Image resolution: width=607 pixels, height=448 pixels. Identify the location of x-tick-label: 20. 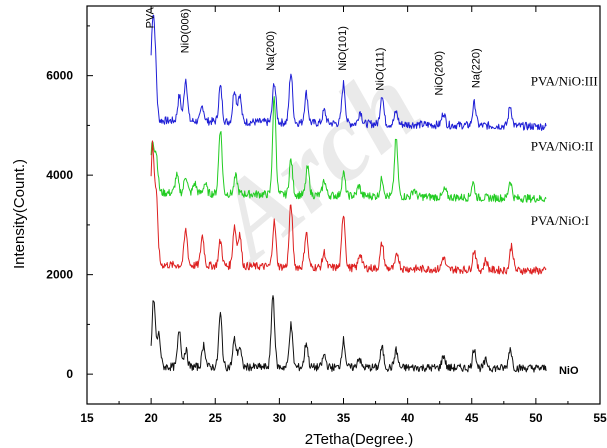
(151, 418).